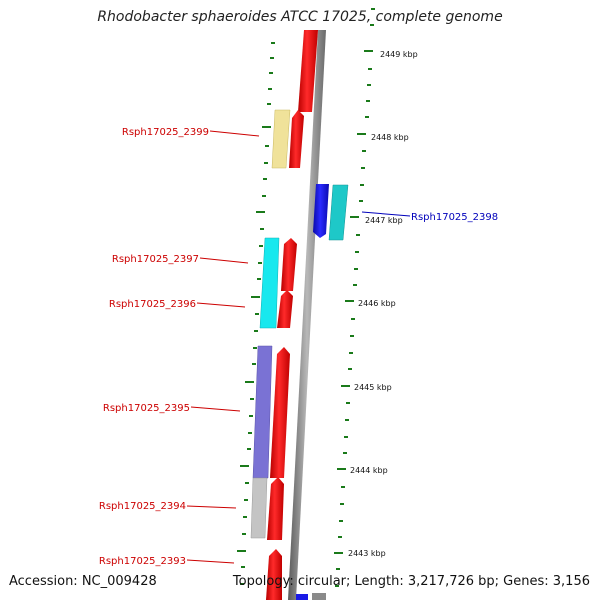 The image size is (600, 600). What do you see at coordinates (319, 596) in the screenshot?
I see `backbone-bottom-gray` at bounding box center [319, 596].